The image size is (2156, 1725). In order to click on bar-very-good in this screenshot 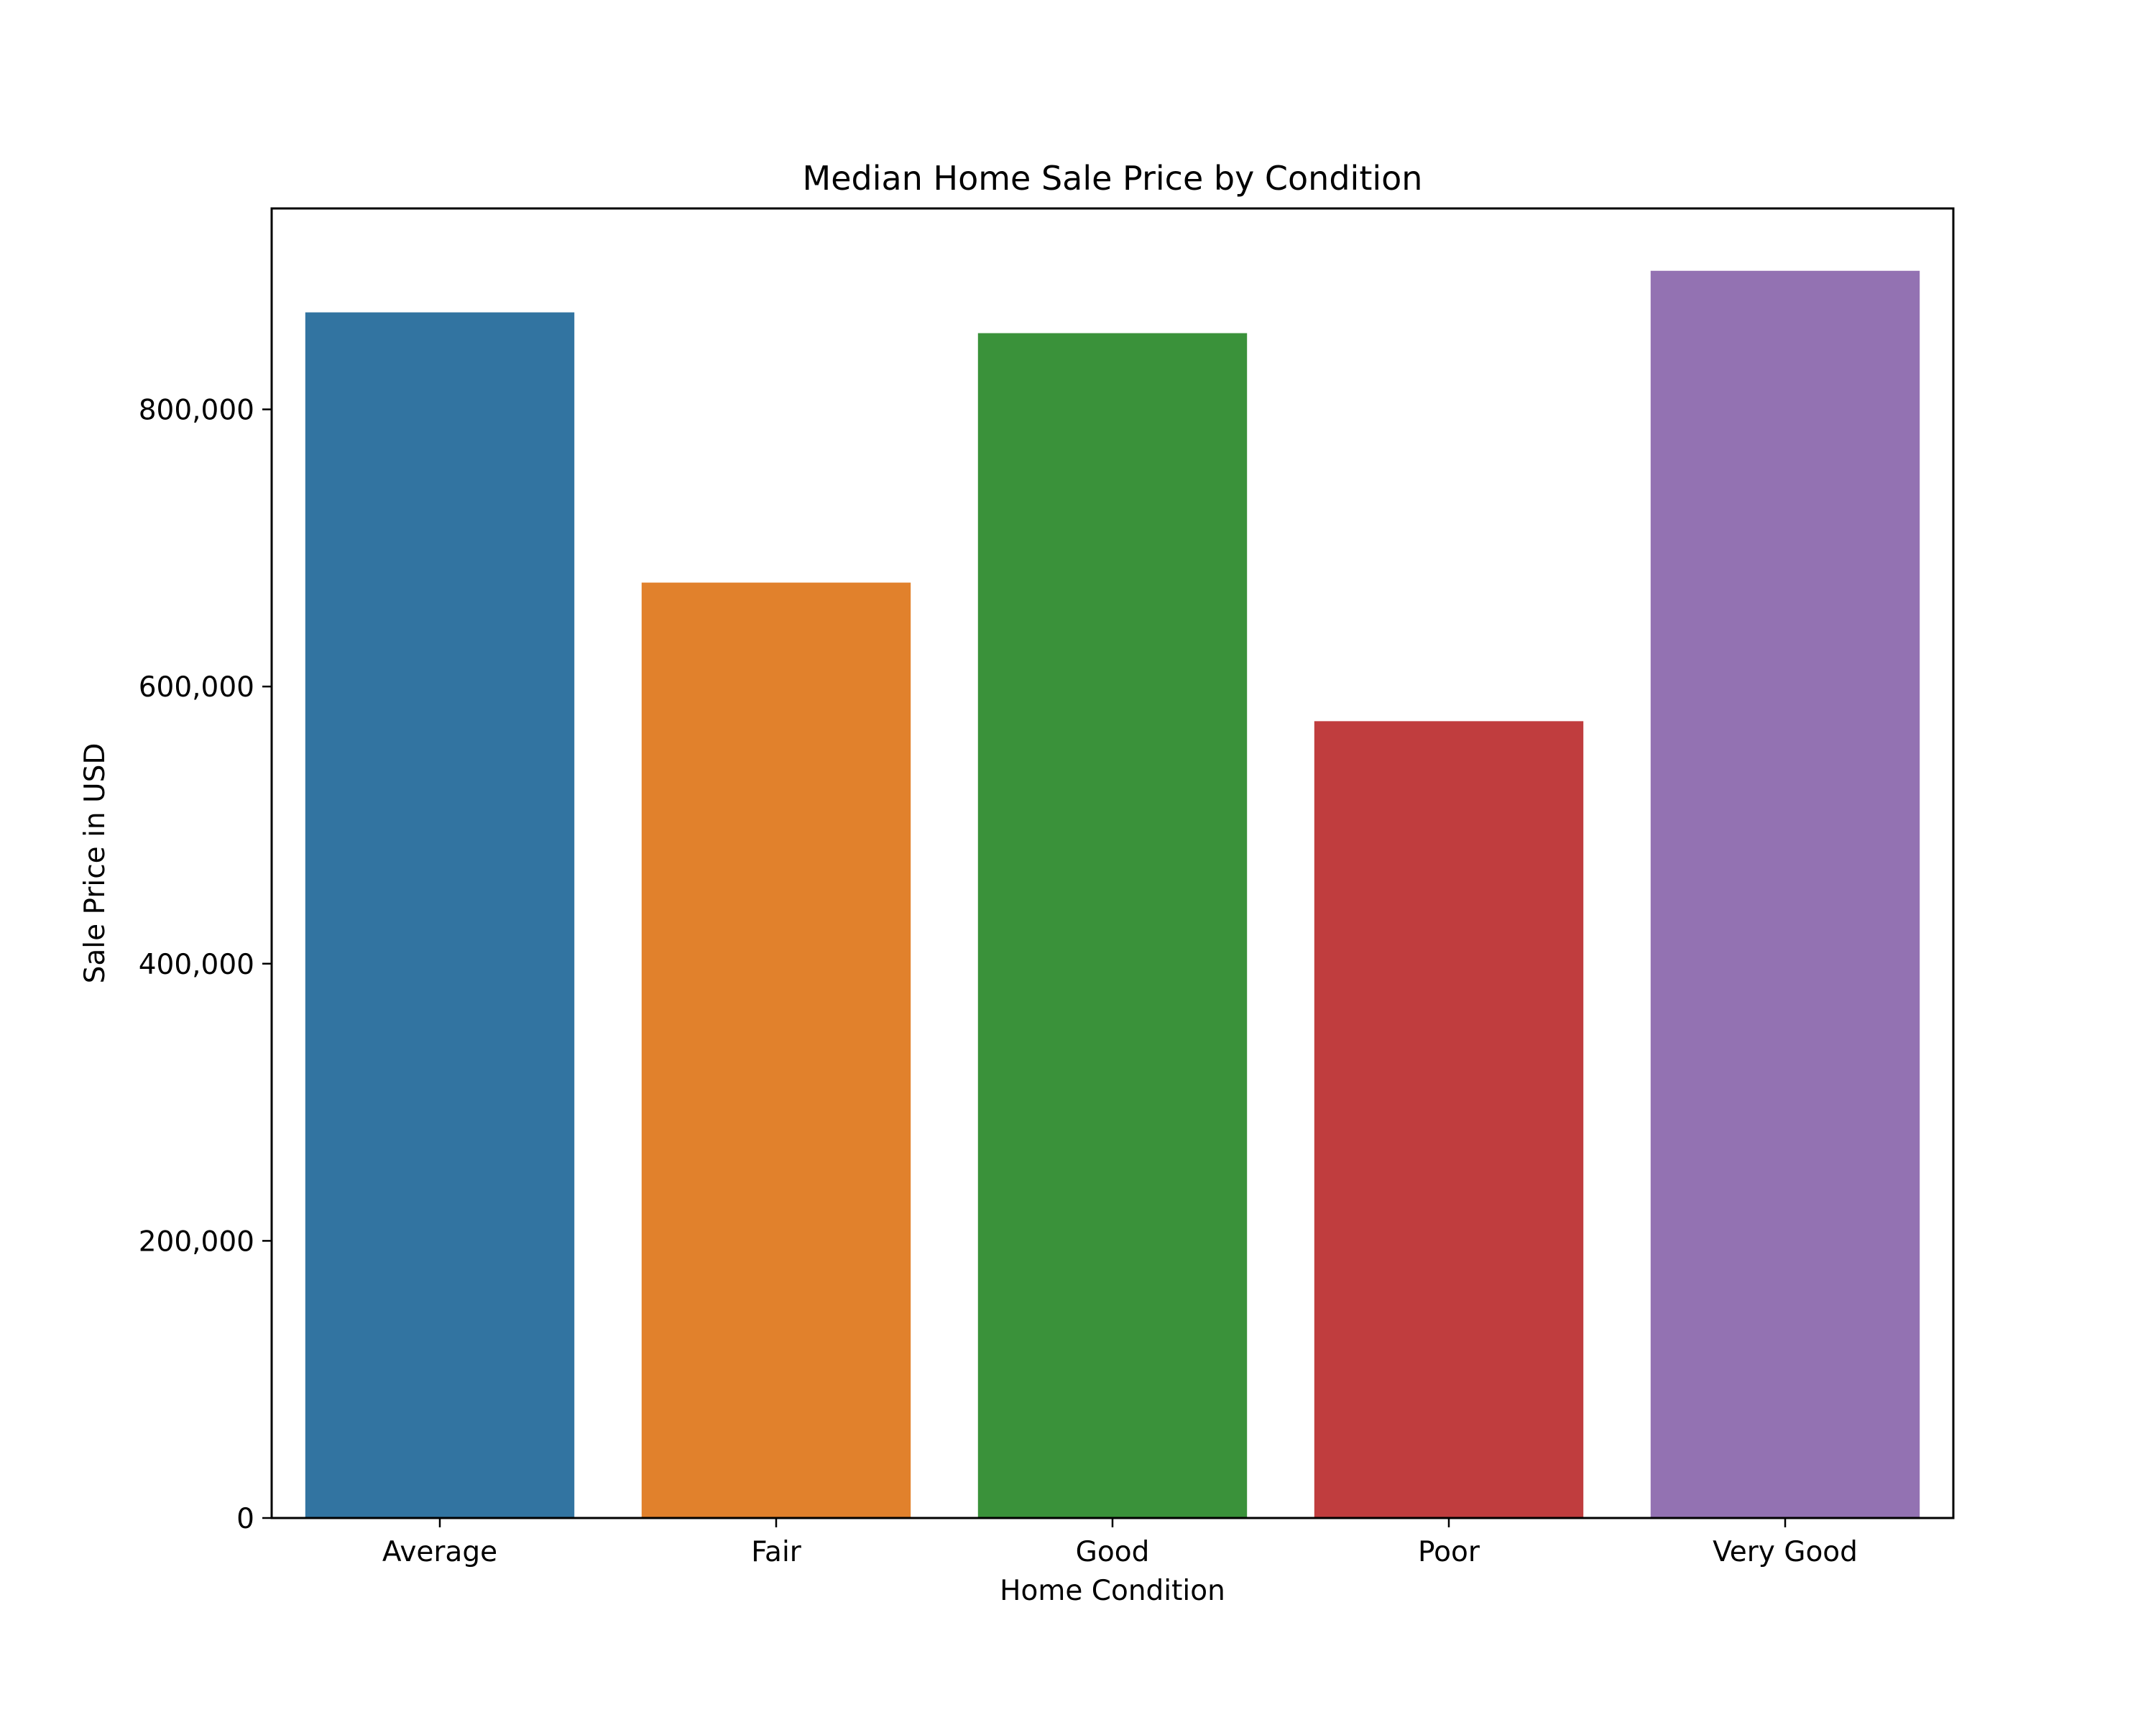, I will do `click(1785, 894)`.